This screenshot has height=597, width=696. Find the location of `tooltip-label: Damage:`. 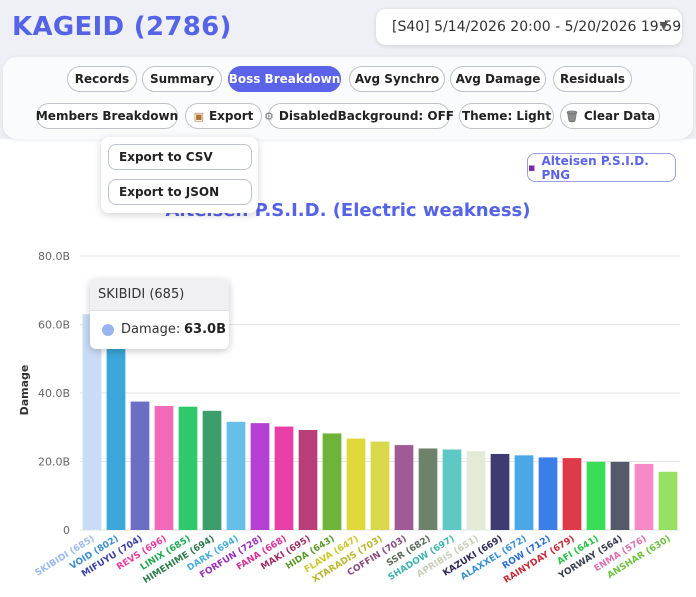

tooltip-label: Damage: is located at coordinates (151, 329).